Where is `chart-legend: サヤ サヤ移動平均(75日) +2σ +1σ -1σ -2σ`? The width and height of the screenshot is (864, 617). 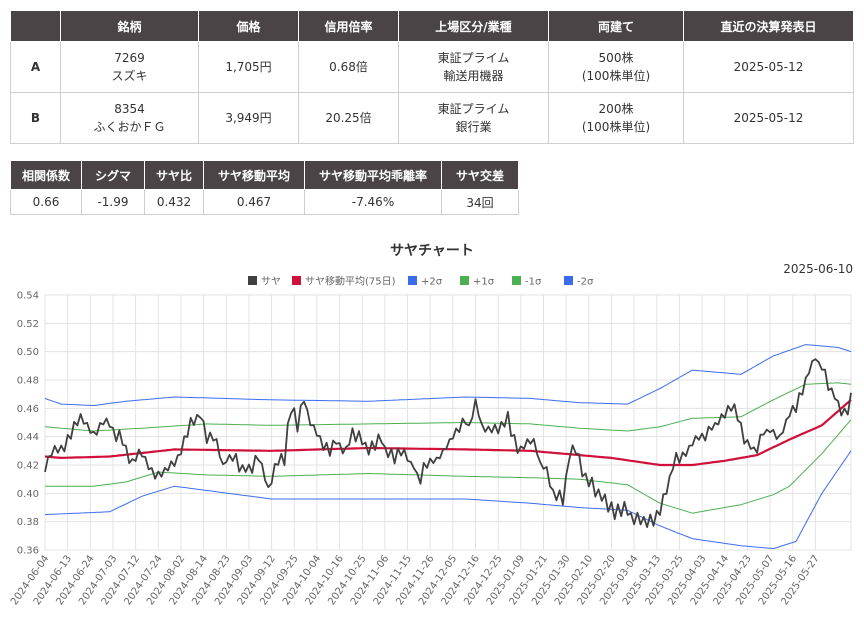 chart-legend: サヤ サヤ移動平均(75日) +2σ +1σ -1σ -2σ is located at coordinates (421, 281).